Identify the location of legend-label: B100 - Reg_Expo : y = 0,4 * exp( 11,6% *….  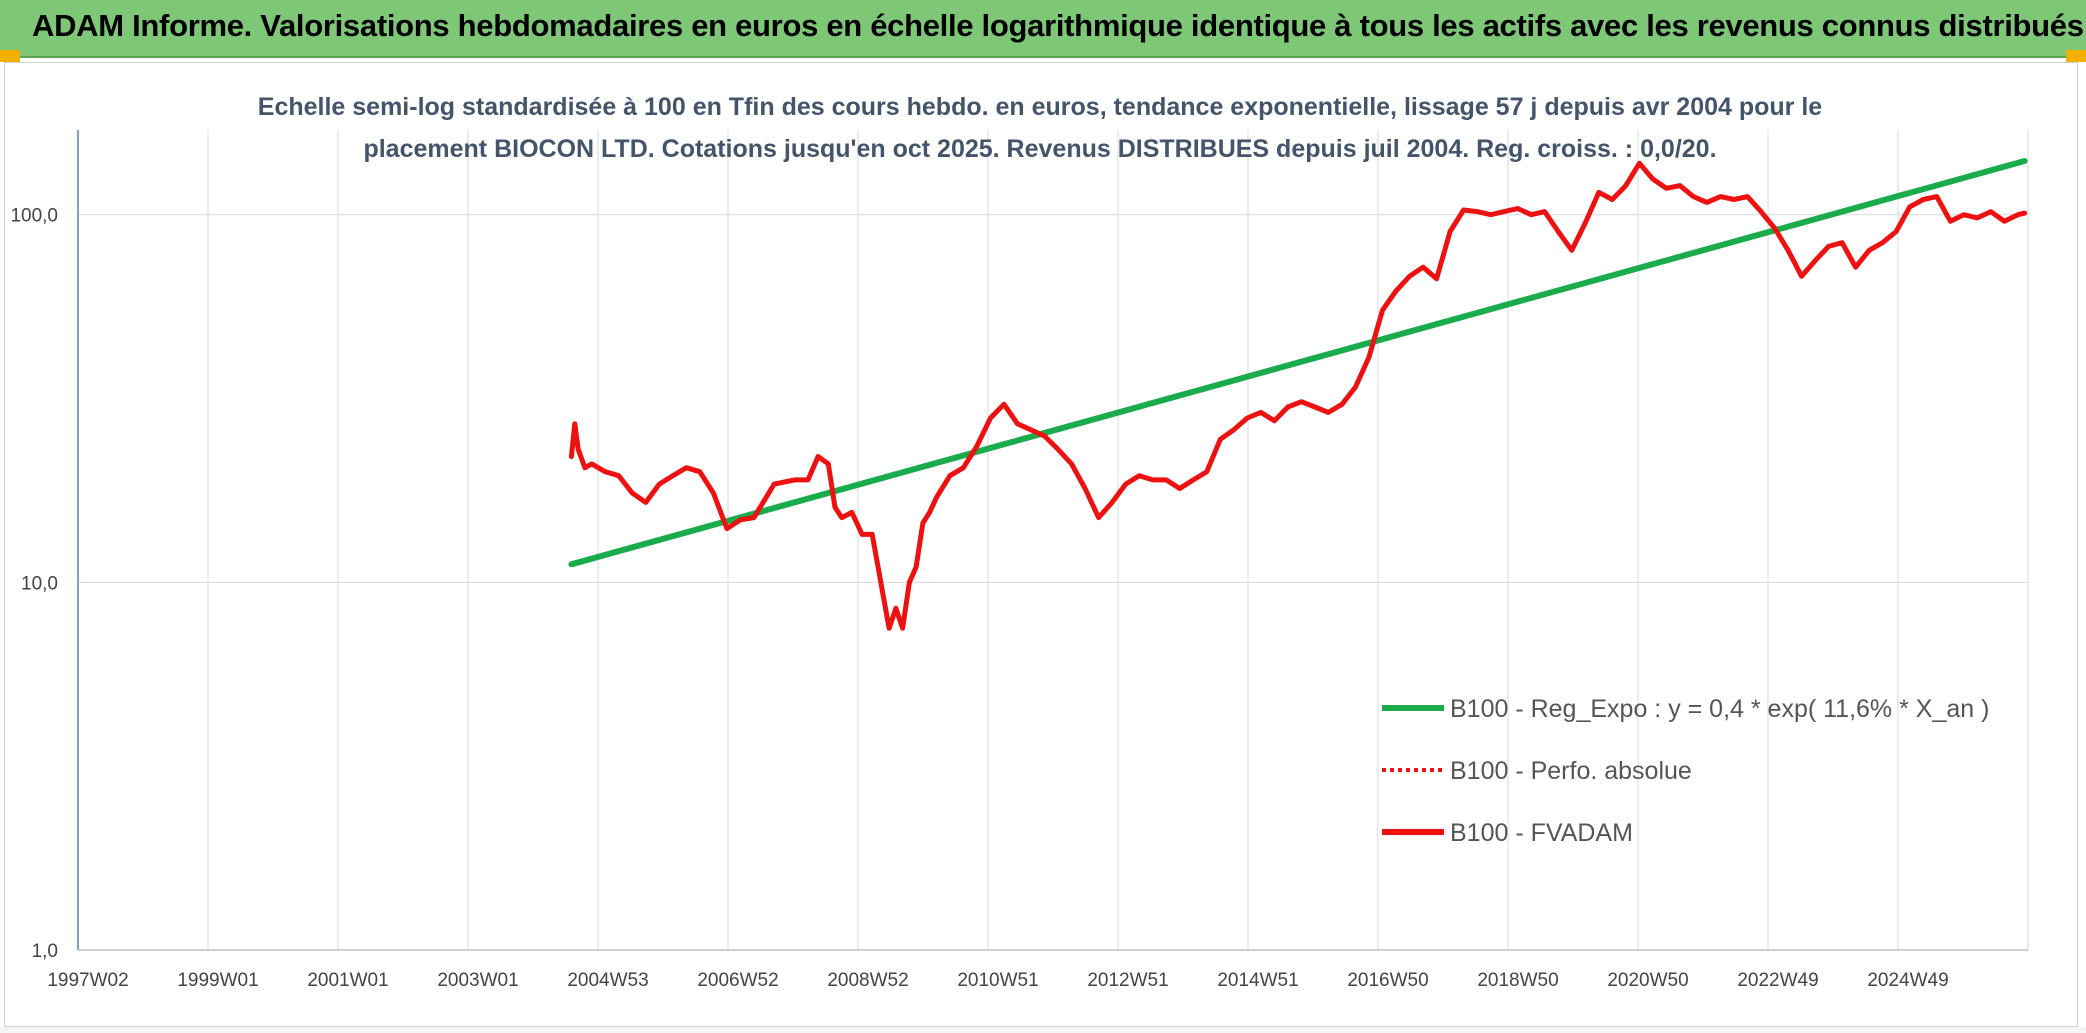
(1719, 709).